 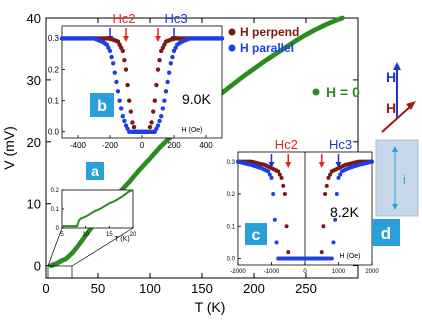 What do you see at coordinates (231, 227) in the screenshot?
I see `inset-c-y-tick-label: 0.1` at bounding box center [231, 227].